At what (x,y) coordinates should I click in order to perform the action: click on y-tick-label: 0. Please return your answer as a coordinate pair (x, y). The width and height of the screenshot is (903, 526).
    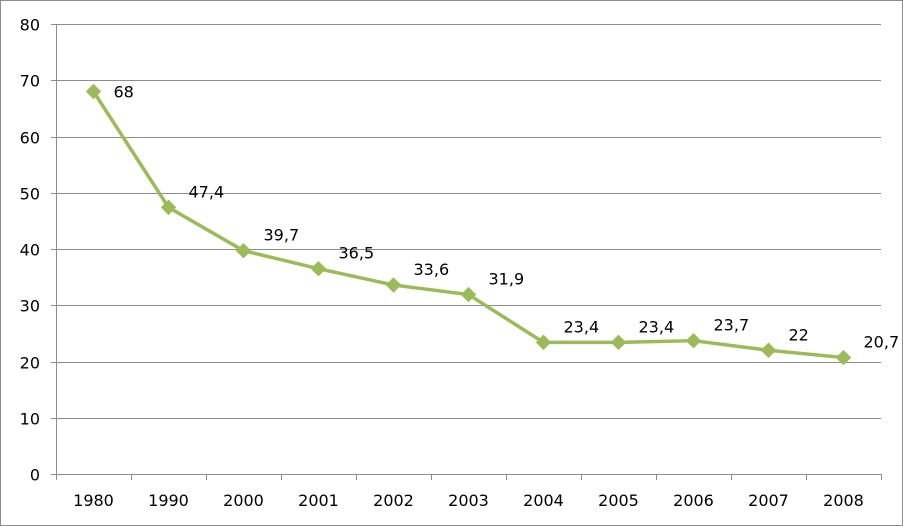
    Looking at the image, I should click on (35, 475).